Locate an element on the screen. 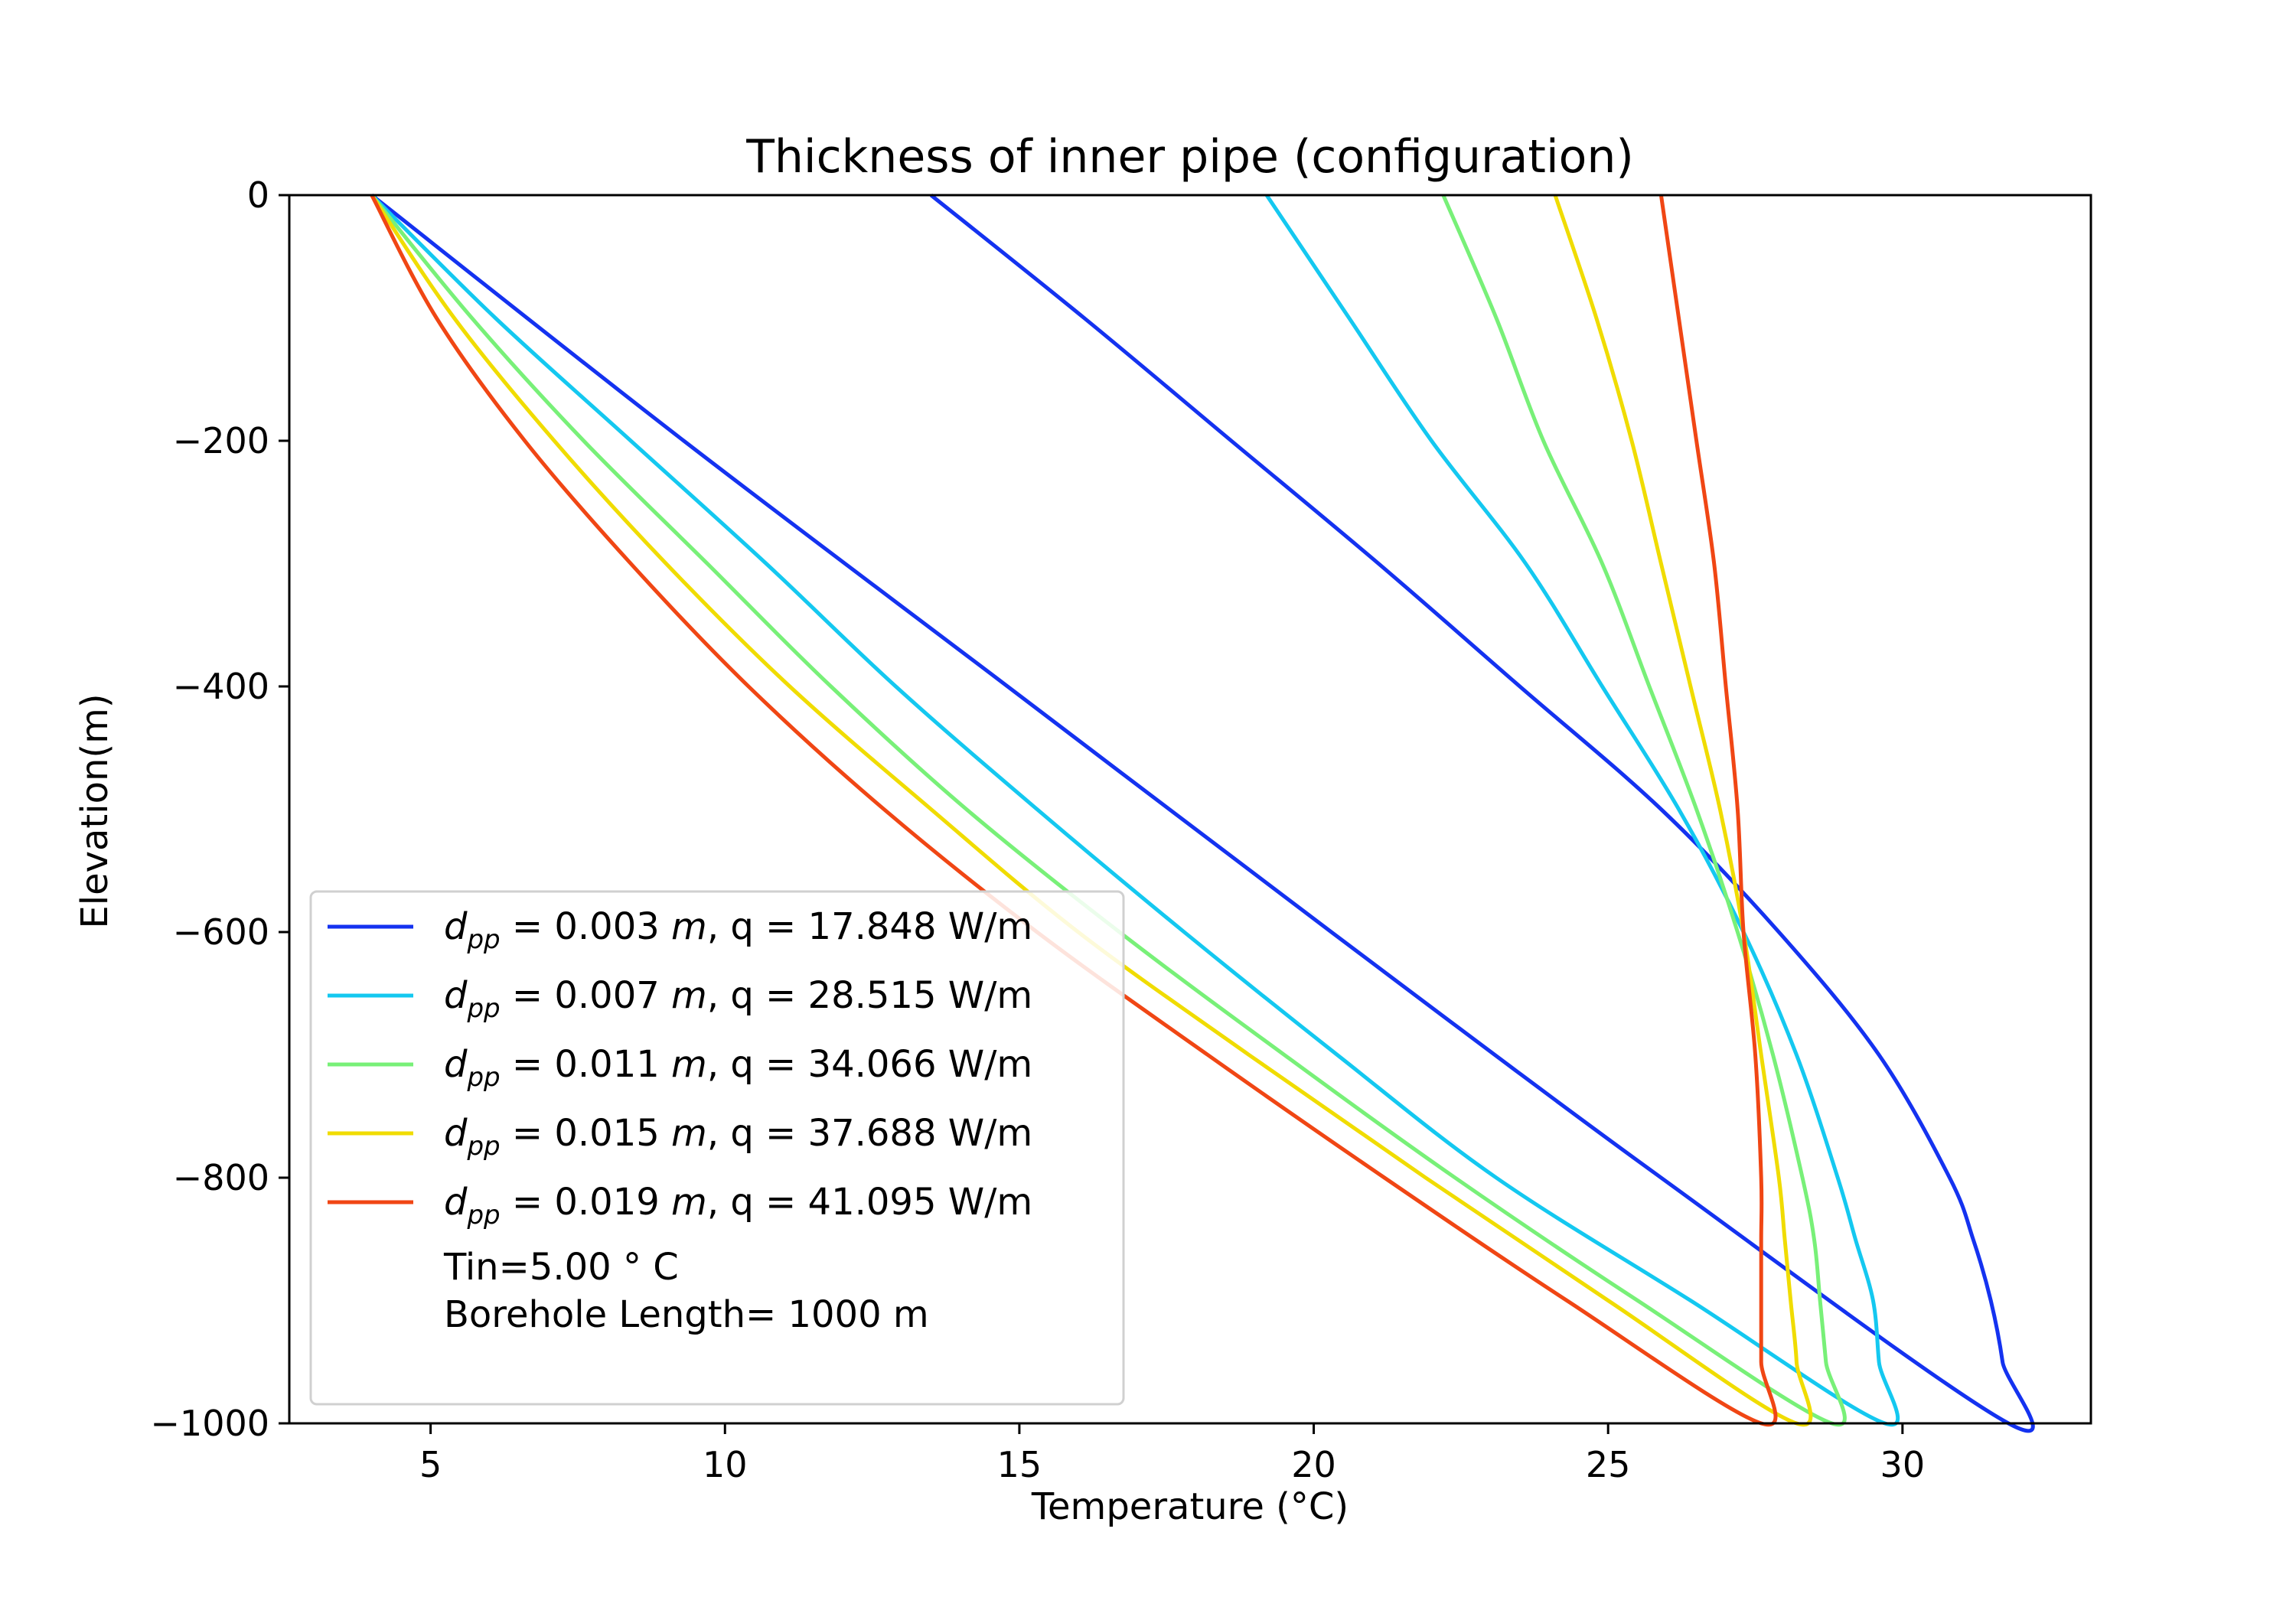 The width and height of the screenshot is (2296, 1607). legend-label-3: dpp = 0.011 m, q = 34.066 W/m is located at coordinates (738, 1068).